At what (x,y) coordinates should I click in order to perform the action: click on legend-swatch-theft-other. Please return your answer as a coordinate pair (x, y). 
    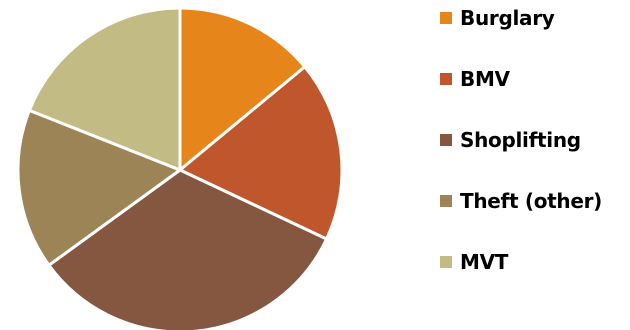
    Looking at the image, I should click on (446, 201).